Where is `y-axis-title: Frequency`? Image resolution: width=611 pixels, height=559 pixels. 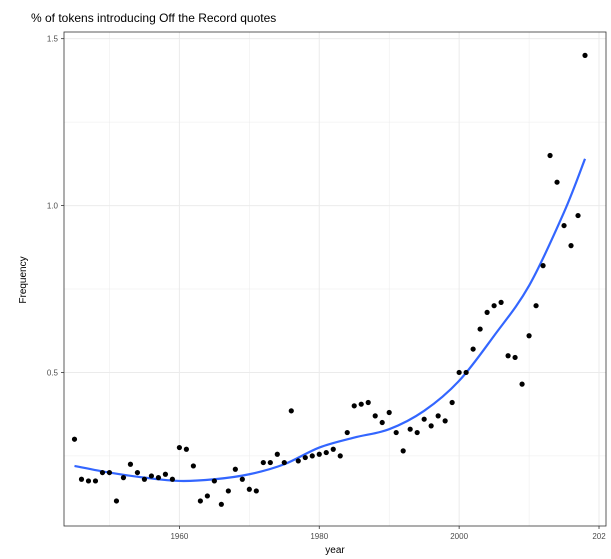
y-axis-title: Frequency is located at coordinates (23, 279).